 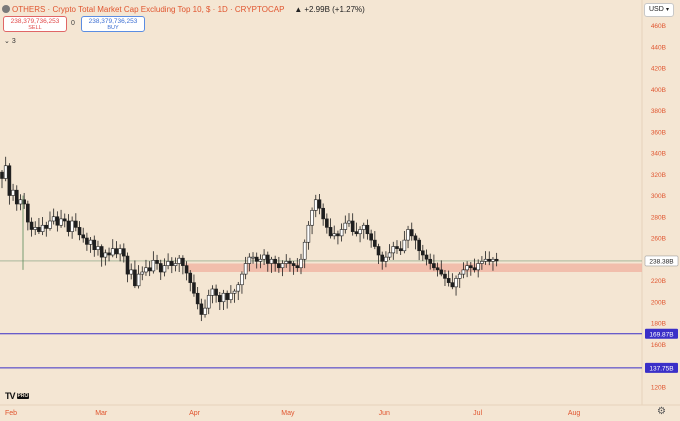 What do you see at coordinates (658, 239) in the screenshot?
I see `price-axis-tick: 260B` at bounding box center [658, 239].